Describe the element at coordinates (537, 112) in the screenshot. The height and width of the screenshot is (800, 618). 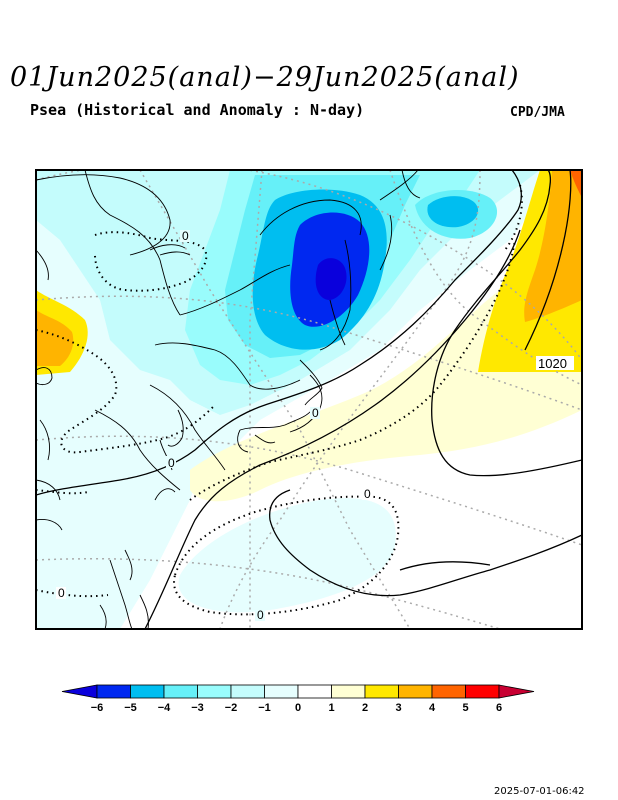
I see `agency-label: CPD/JMA` at that location.